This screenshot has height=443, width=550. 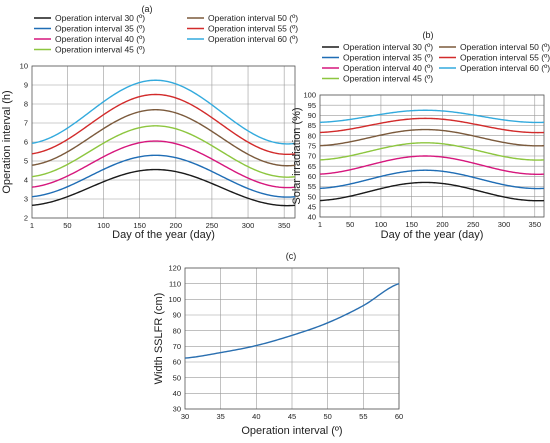 What do you see at coordinates (26, 104) in the screenshot?
I see `y-tick-label: 8` at bounding box center [26, 104].